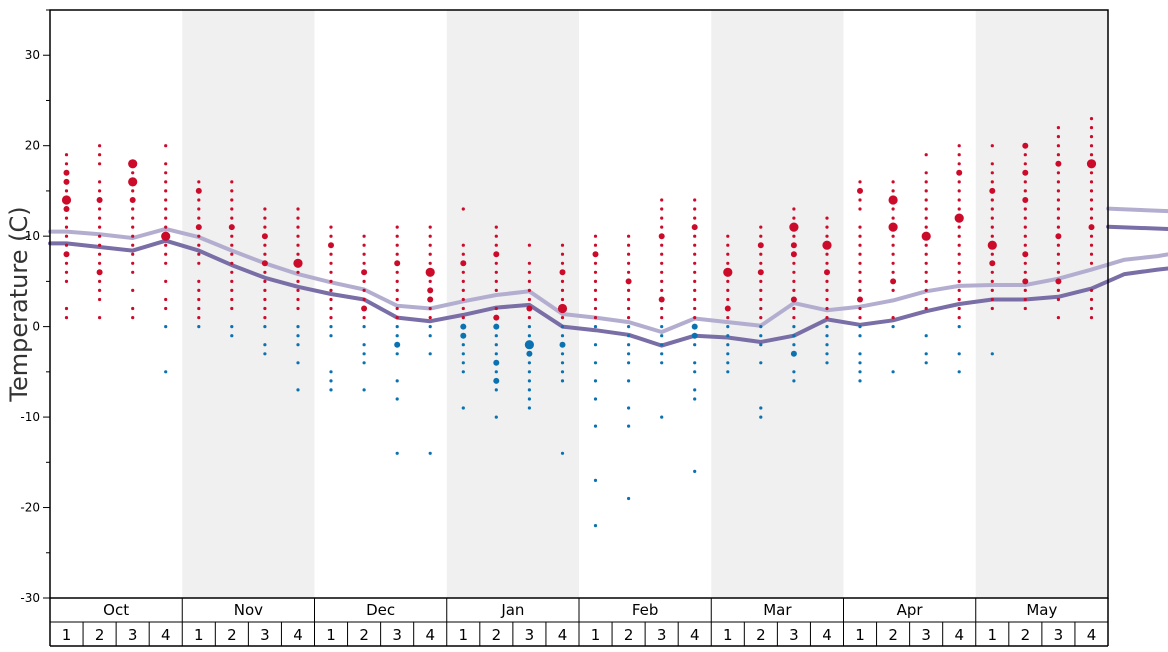 The height and width of the screenshot is (652, 1168). What do you see at coordinates (19, 304) in the screenshot?
I see `y-axis-label: Temperature (C)` at bounding box center [19, 304].